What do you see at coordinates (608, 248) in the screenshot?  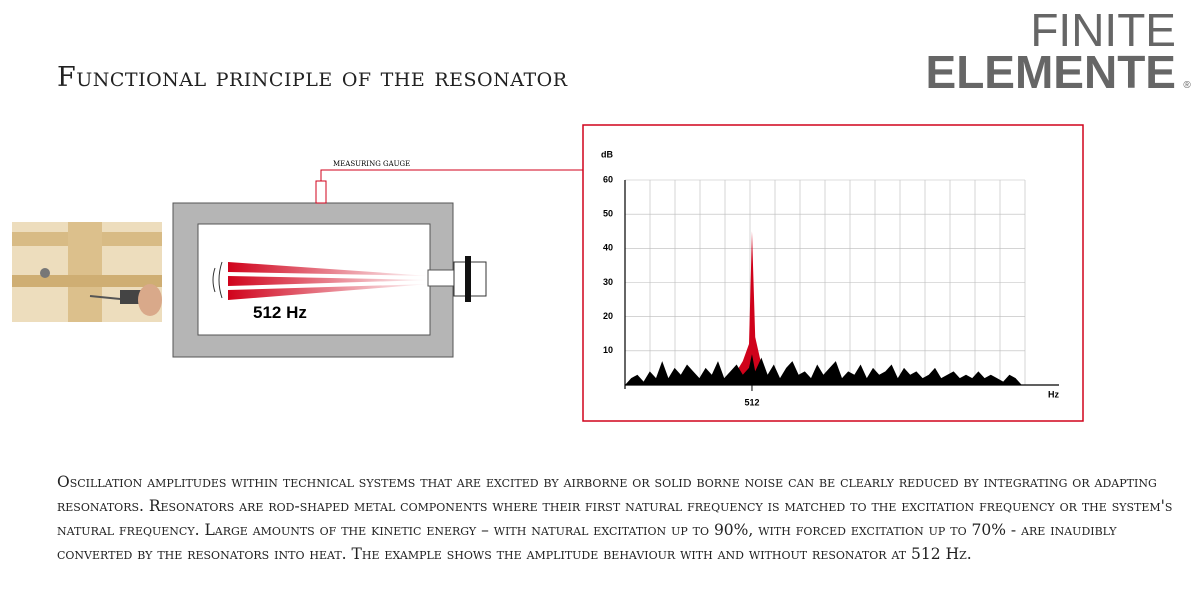 I see `y-tick-label: 40` at bounding box center [608, 248].